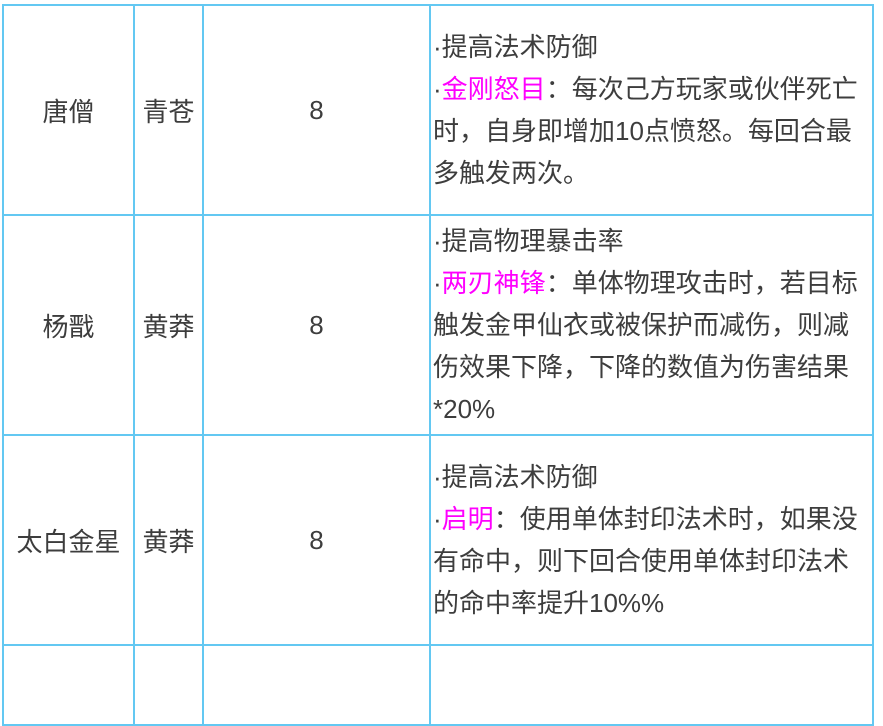  What do you see at coordinates (68, 685) in the screenshot?
I see `character-name-cell` at bounding box center [68, 685].